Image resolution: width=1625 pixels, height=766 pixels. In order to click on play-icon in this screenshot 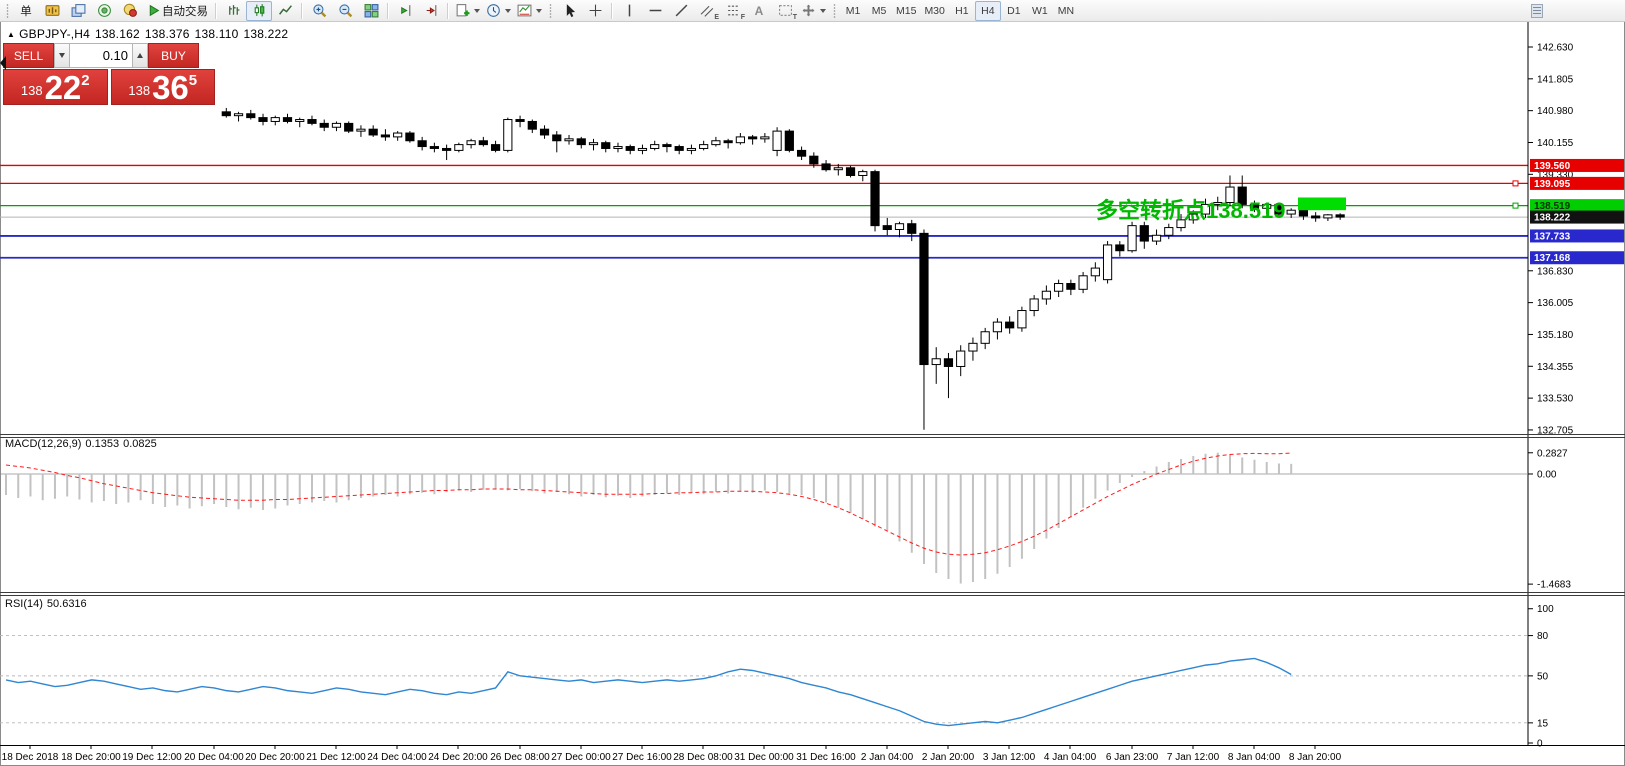, I will do `click(153, 10)`.